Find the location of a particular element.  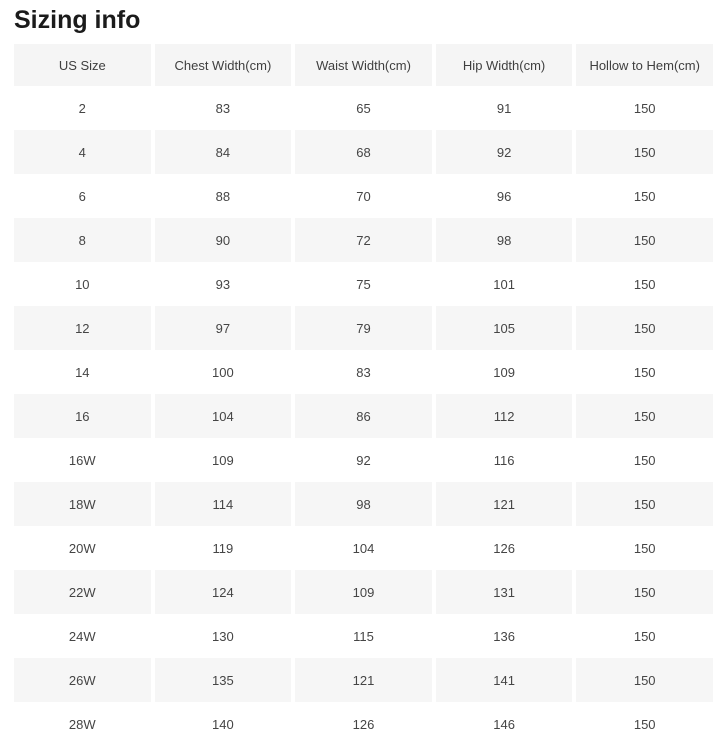

cell-chest-width: 130 is located at coordinates (223, 636).